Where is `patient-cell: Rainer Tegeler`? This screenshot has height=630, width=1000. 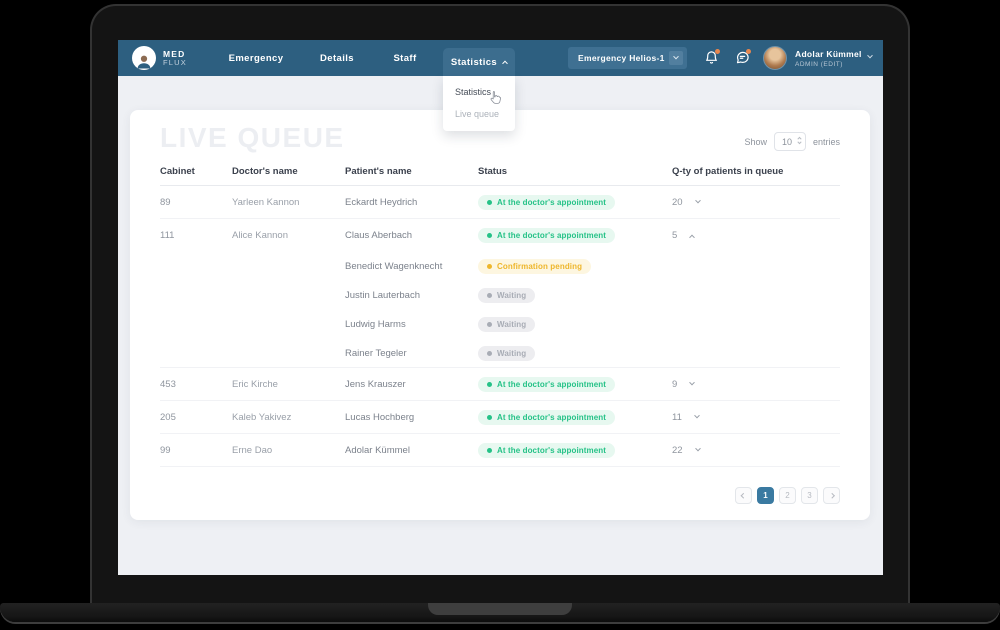
patient-cell: Rainer Tegeler is located at coordinates (376, 353).